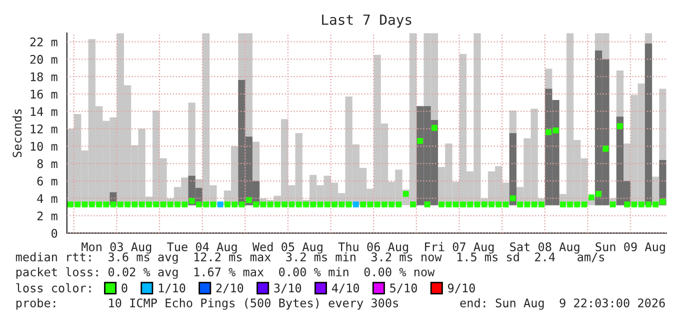 Image resolution: width=697 pixels, height=315 pixels. Describe the element at coordinates (44, 94) in the screenshot. I see `y-tick-label: 16 m` at that location.